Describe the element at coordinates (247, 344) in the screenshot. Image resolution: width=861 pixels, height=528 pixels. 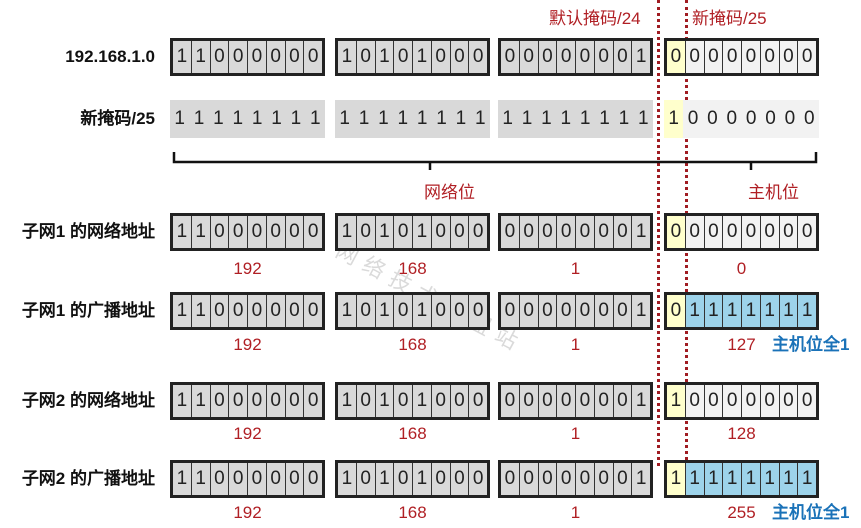
I see `octet-decimal: 192` at that location.